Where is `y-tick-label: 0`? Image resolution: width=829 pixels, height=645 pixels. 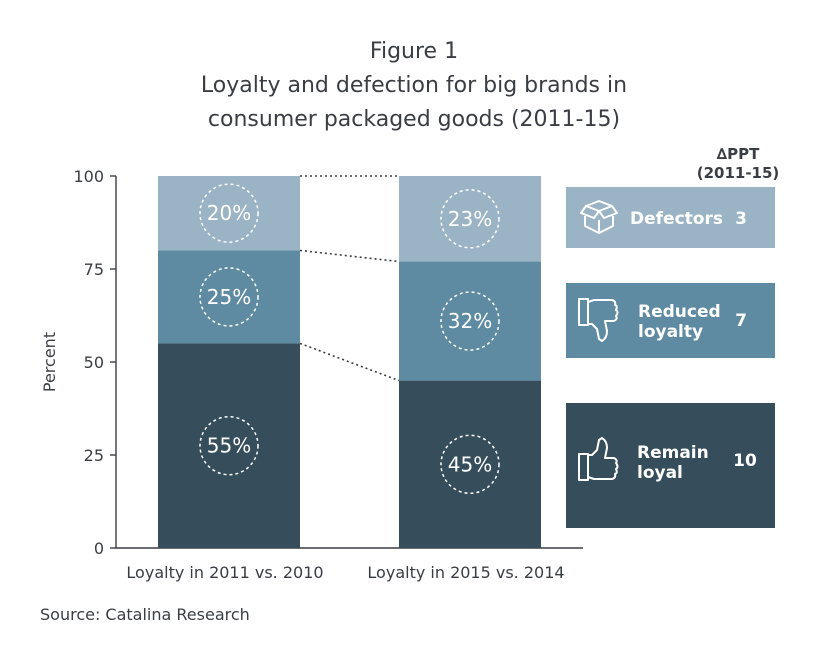 y-tick-label: 0 is located at coordinates (99, 548).